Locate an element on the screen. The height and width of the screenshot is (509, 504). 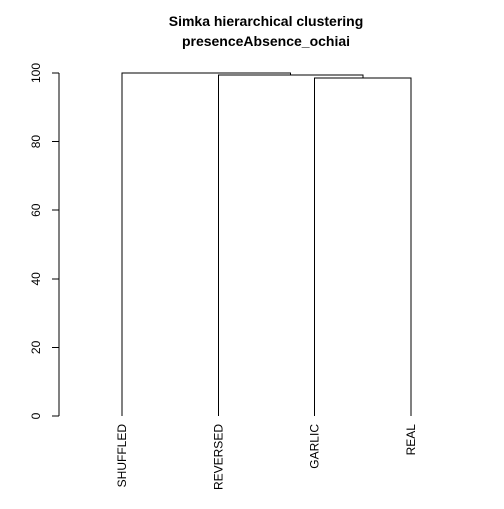
y-tick-label: 80 is located at coordinates (36, 142).